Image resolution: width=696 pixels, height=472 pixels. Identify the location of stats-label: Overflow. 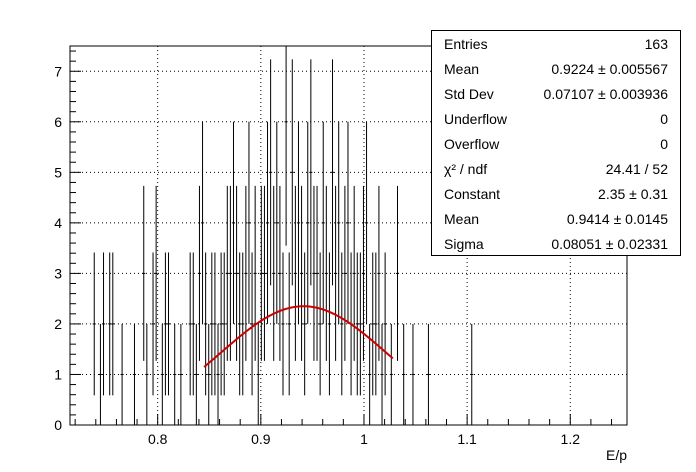
(472, 144).